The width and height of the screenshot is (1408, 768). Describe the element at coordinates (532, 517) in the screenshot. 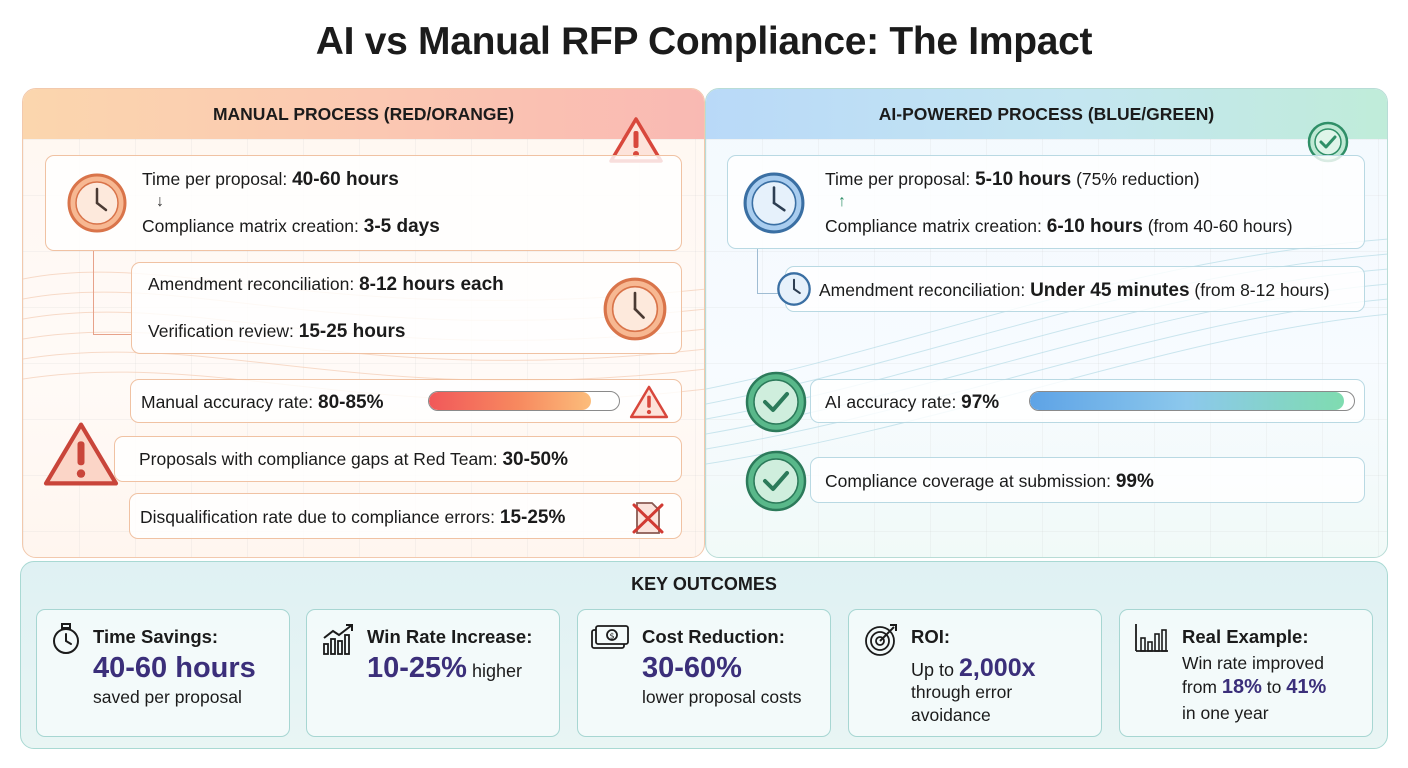

I see `disq-value: 15-25%` at that location.